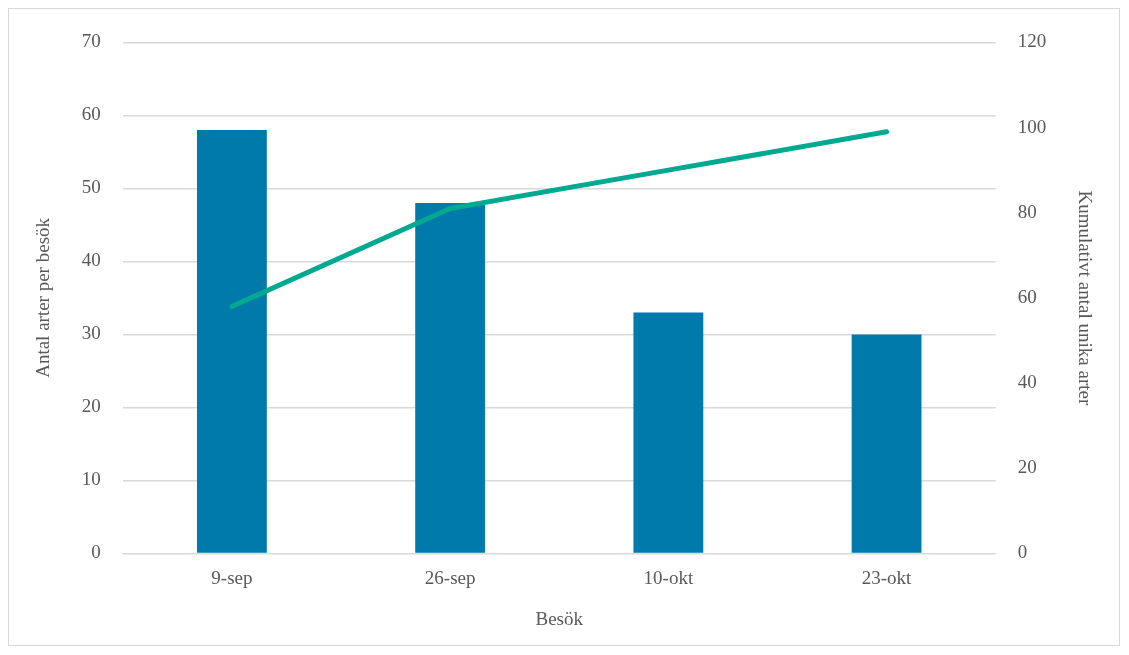 This screenshot has width=1129, height=655. What do you see at coordinates (559, 618) in the screenshot?
I see `x-axis-title: Besök` at bounding box center [559, 618].